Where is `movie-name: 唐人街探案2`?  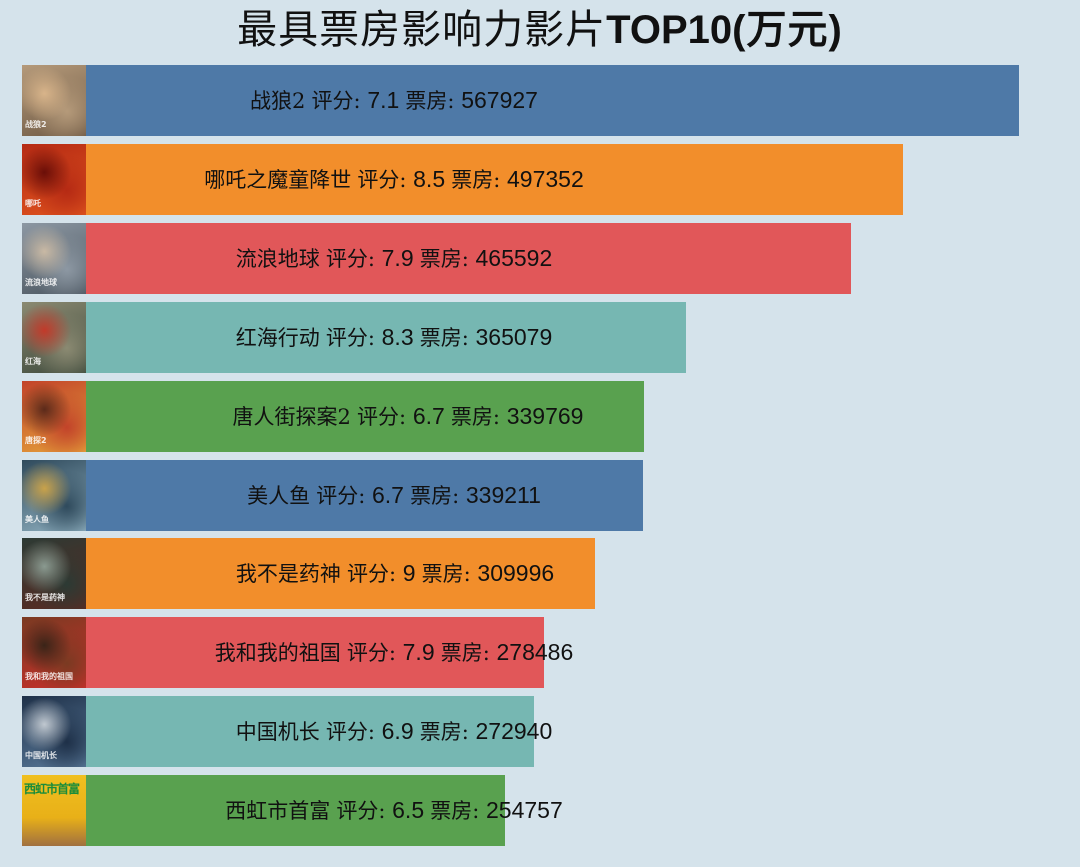 movie-name: 唐人街探案2 is located at coordinates (291, 417).